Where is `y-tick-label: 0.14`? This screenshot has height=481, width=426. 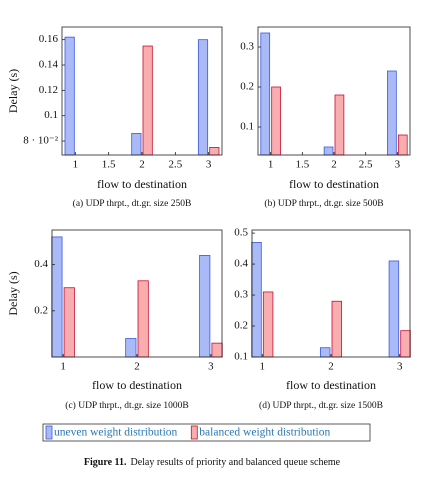
y-tick-label: 0.14 is located at coordinates (49, 65).